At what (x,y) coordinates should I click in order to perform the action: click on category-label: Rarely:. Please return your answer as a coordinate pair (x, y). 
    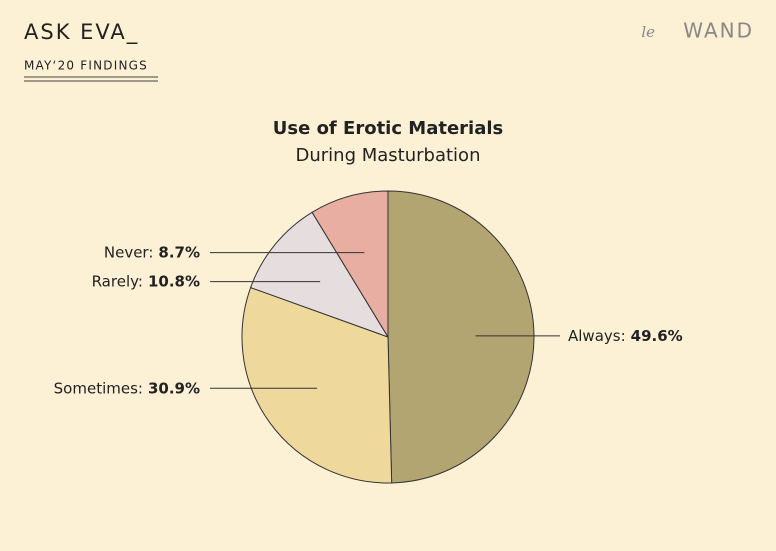
    Looking at the image, I should click on (117, 281).